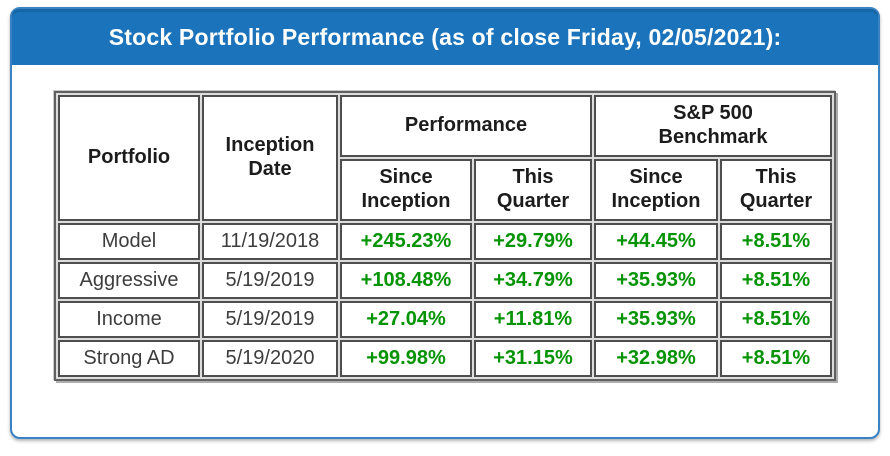 This screenshot has height=456, width=890. I want to click on column-header-portfolio: Portfolio, so click(129, 158).